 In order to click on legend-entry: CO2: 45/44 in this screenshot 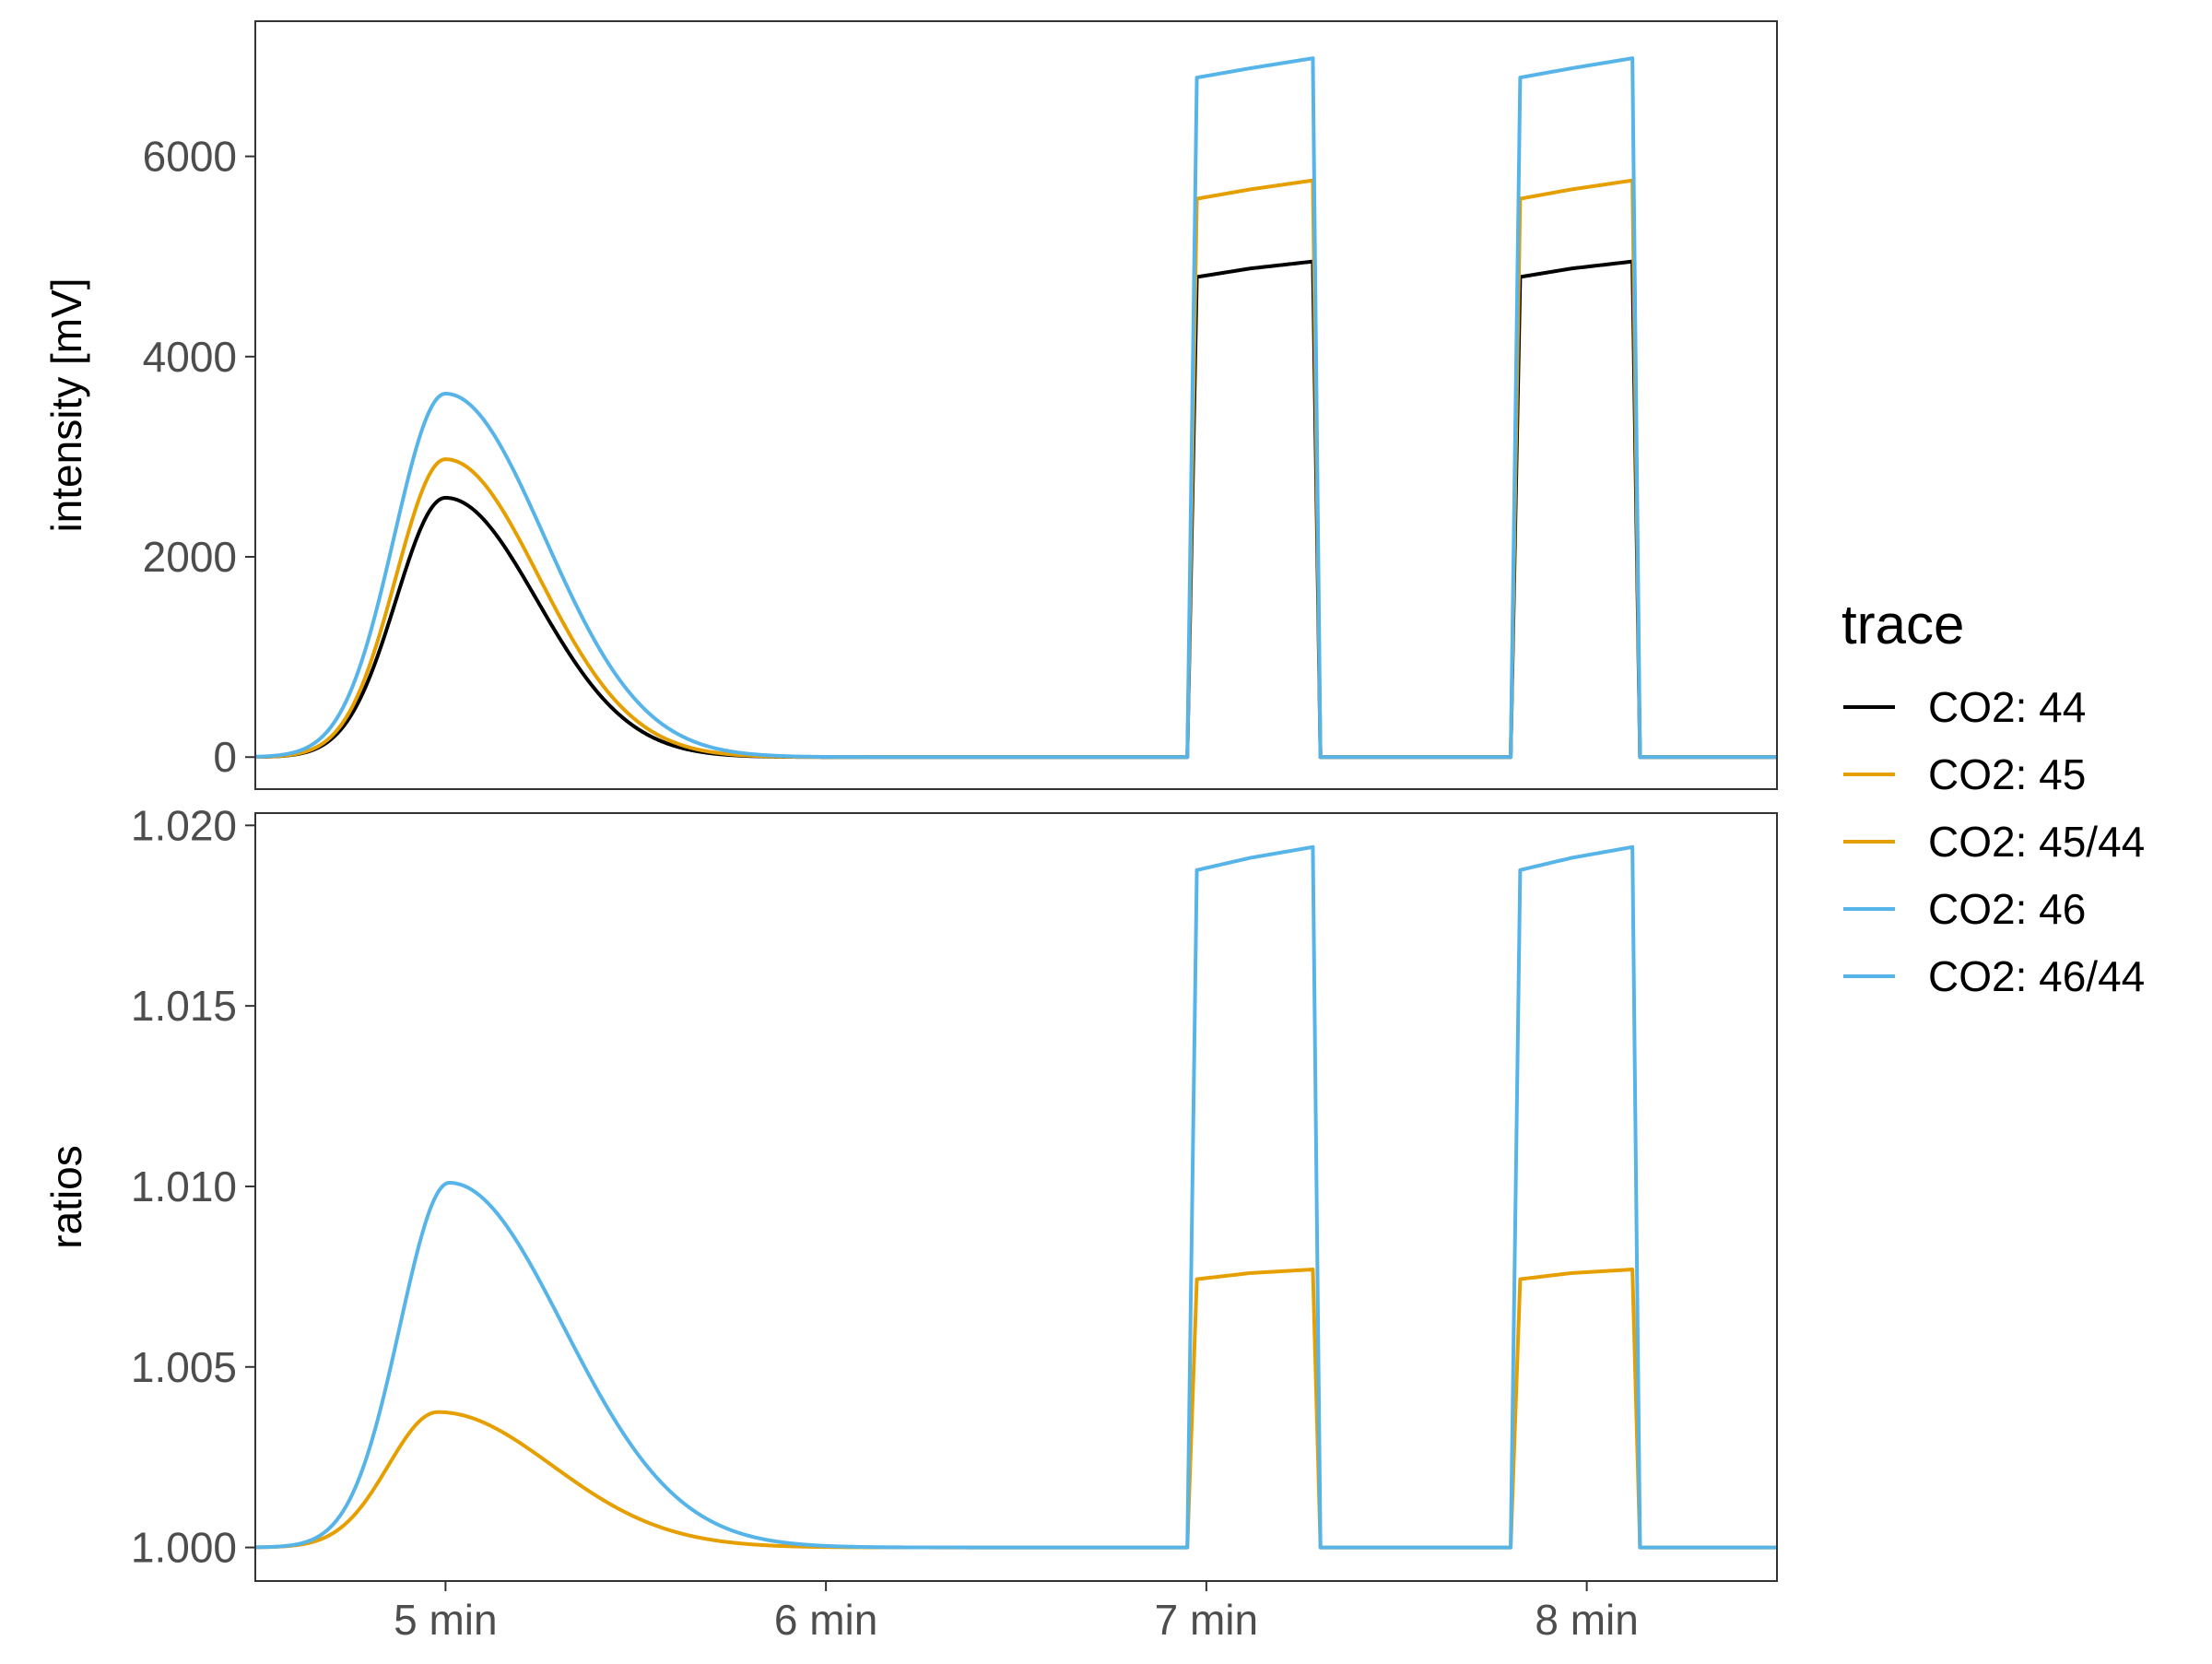, I will do `click(1994, 842)`.